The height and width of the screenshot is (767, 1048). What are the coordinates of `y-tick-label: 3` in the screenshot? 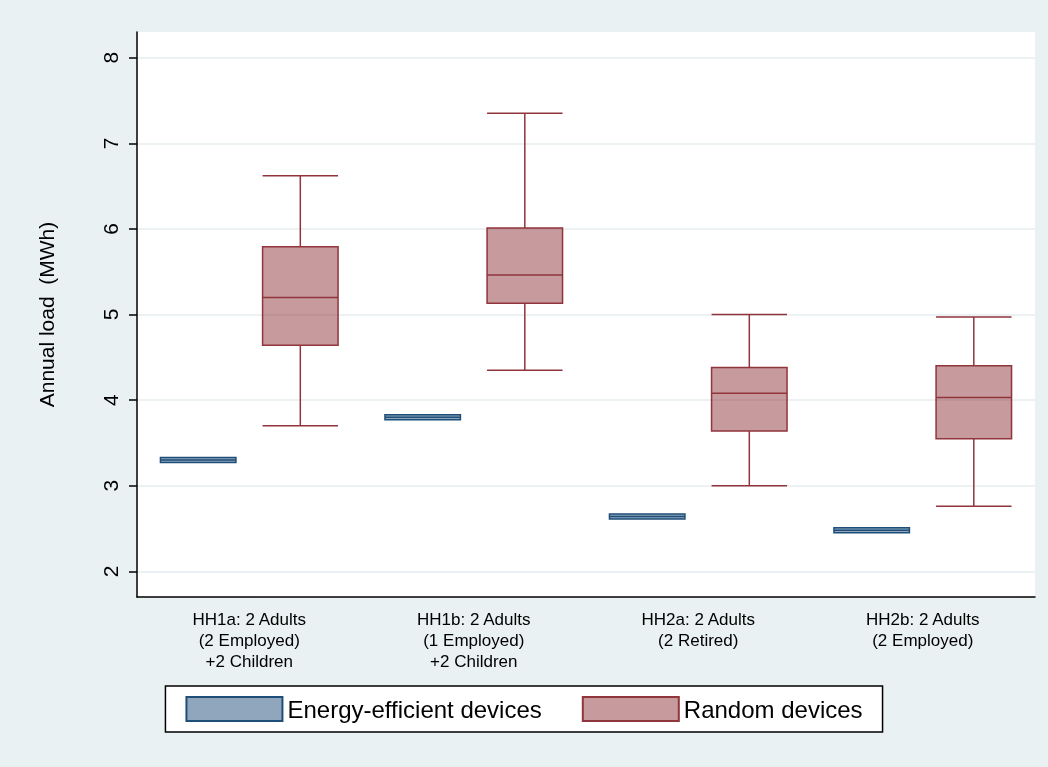 It's located at (110, 485).